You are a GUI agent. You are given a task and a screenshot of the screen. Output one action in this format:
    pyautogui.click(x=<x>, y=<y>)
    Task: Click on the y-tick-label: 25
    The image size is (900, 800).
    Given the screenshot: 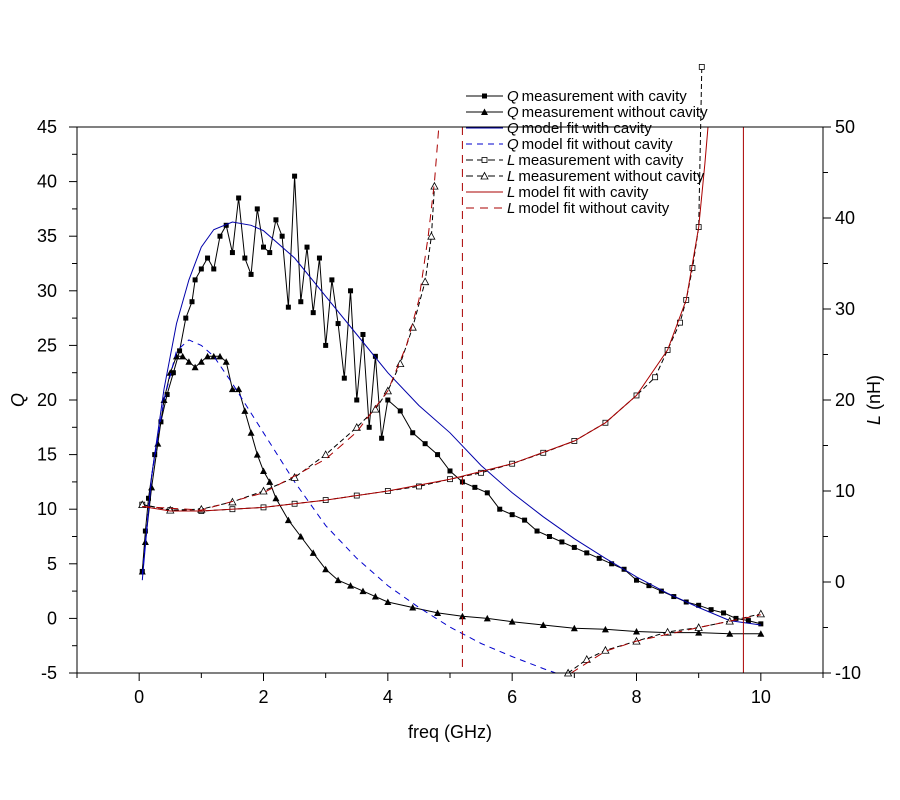 What is the action you would take?
    pyautogui.click(x=47, y=345)
    